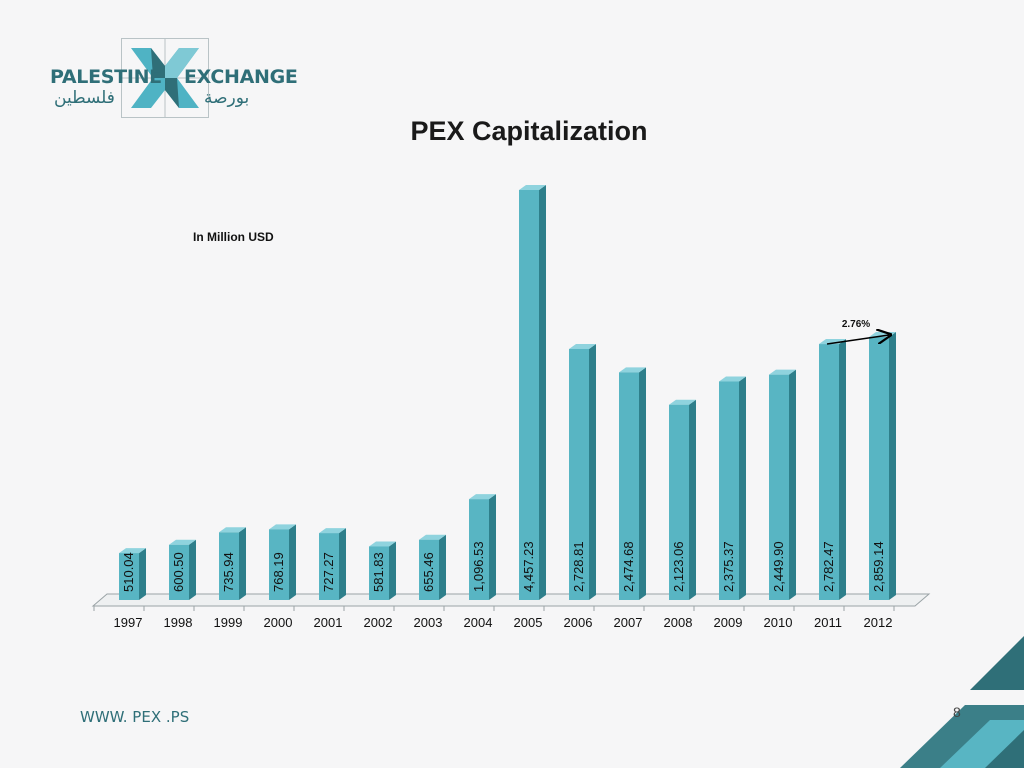 The image size is (1024, 768). Describe the element at coordinates (528, 622) in the screenshot. I see `x-tick-label: 2005` at that location.